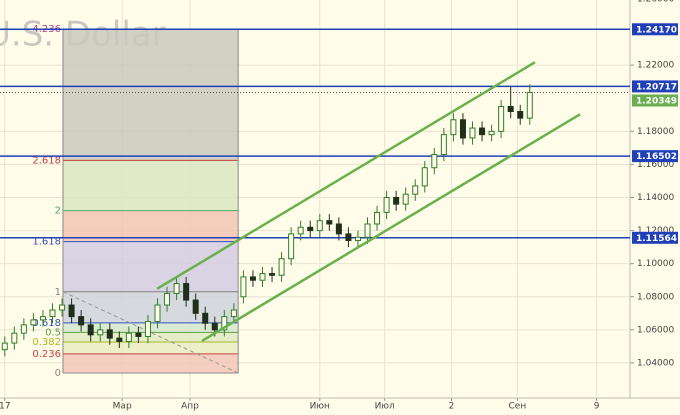 This screenshot has width=680, height=415. I want to click on y-tick-label: 1.14000, so click(655, 198).